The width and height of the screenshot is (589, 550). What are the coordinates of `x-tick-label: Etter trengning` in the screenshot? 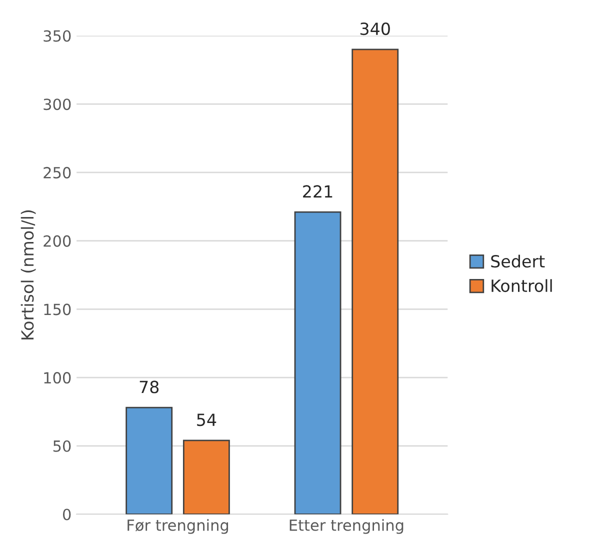 It's located at (347, 526).